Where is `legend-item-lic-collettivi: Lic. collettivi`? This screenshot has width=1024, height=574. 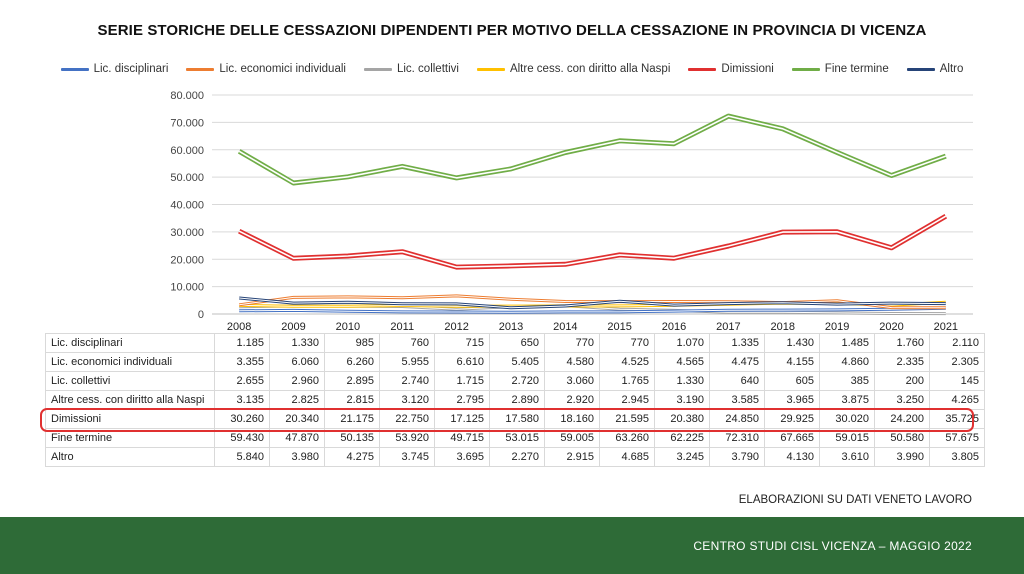
legend-item-lic-collettivi: Lic. collettivi is located at coordinates (411, 69).